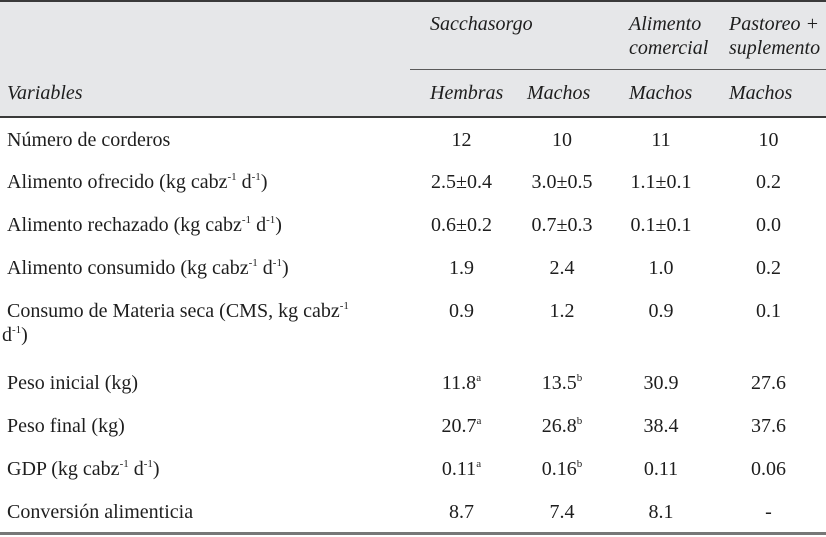 This screenshot has width=826, height=537. Describe the element at coordinates (205, 511) in the screenshot. I see `row-label: Conversión alimenticia` at that location.